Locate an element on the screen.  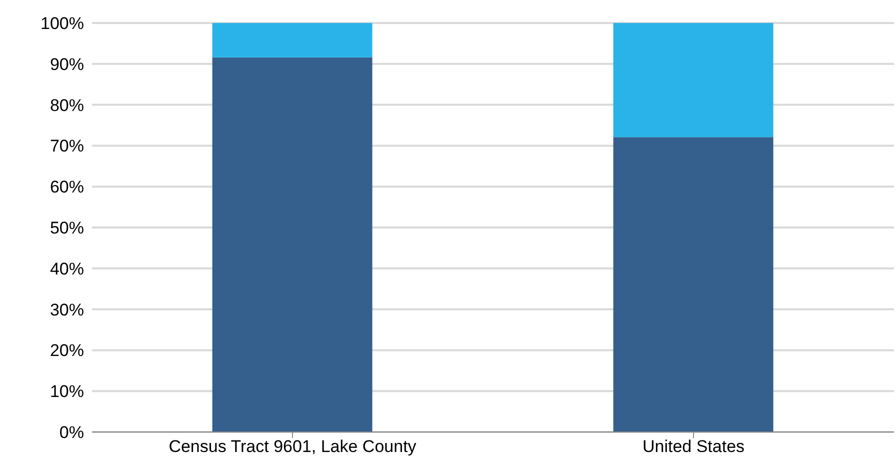
y-tick-label: 60% is located at coordinates (67, 187).